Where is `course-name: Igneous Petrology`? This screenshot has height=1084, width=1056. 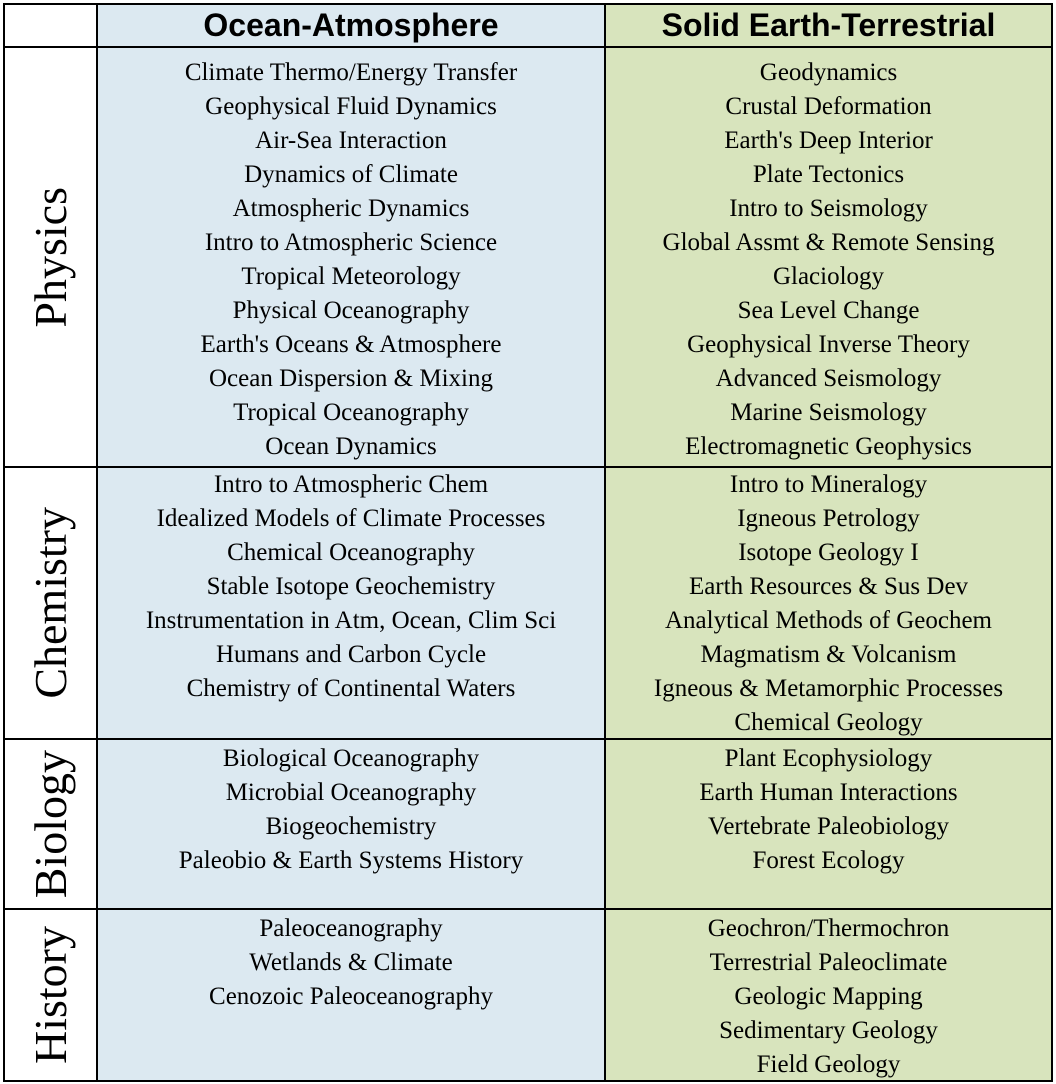 course-name: Igneous Petrology is located at coordinates (828, 518).